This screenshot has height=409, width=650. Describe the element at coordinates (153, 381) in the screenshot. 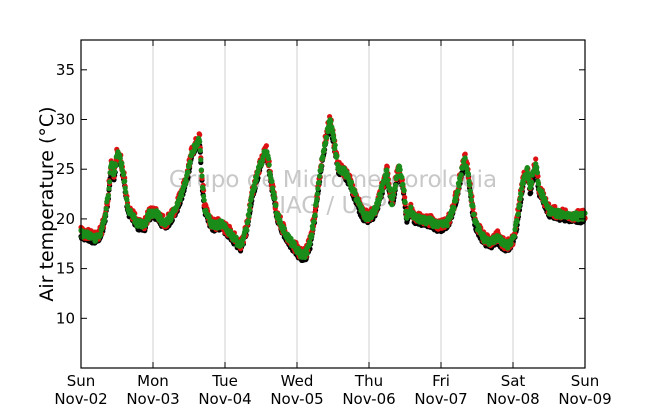

I see `x-tick-label-day: Mon` at that location.